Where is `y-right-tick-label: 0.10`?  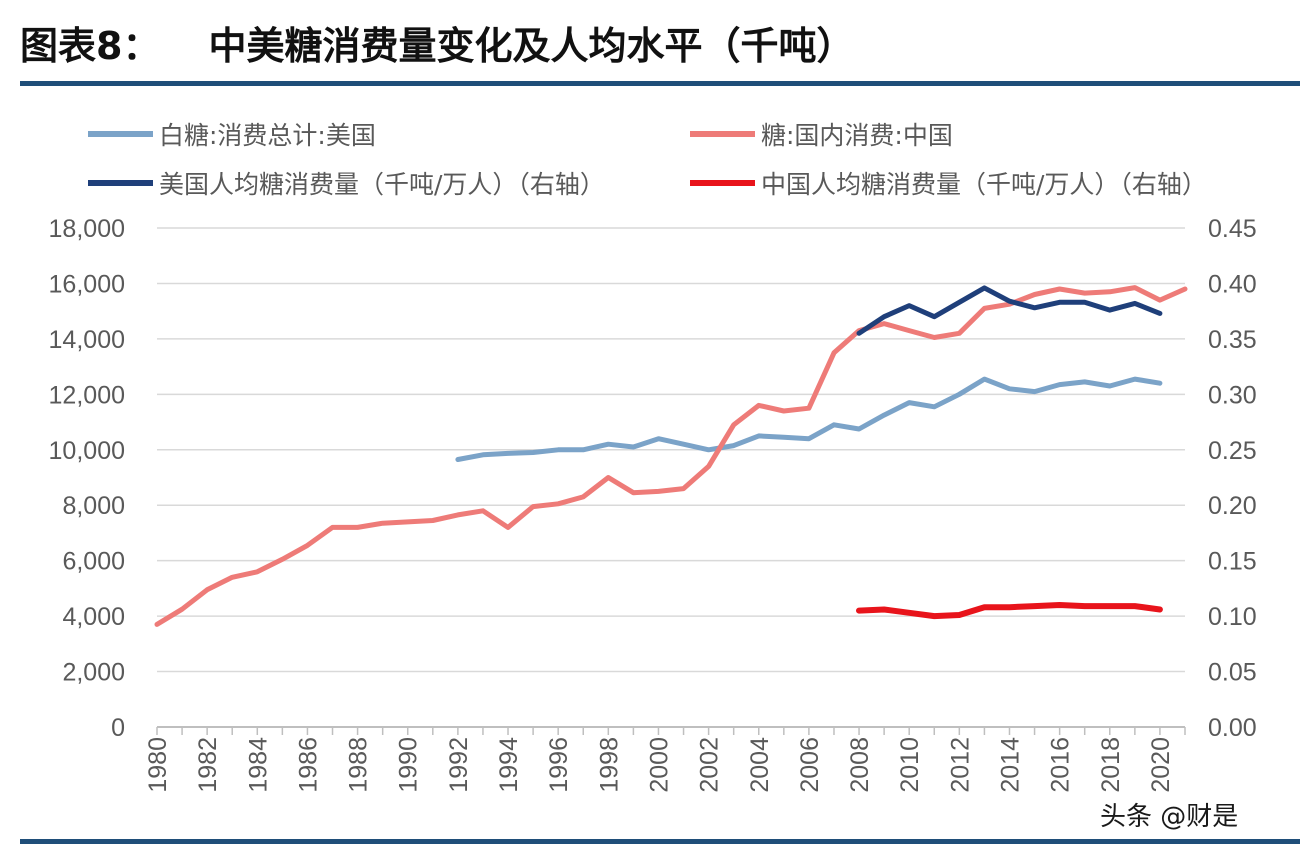 y-right-tick-label: 0.10 is located at coordinates (1232, 617).